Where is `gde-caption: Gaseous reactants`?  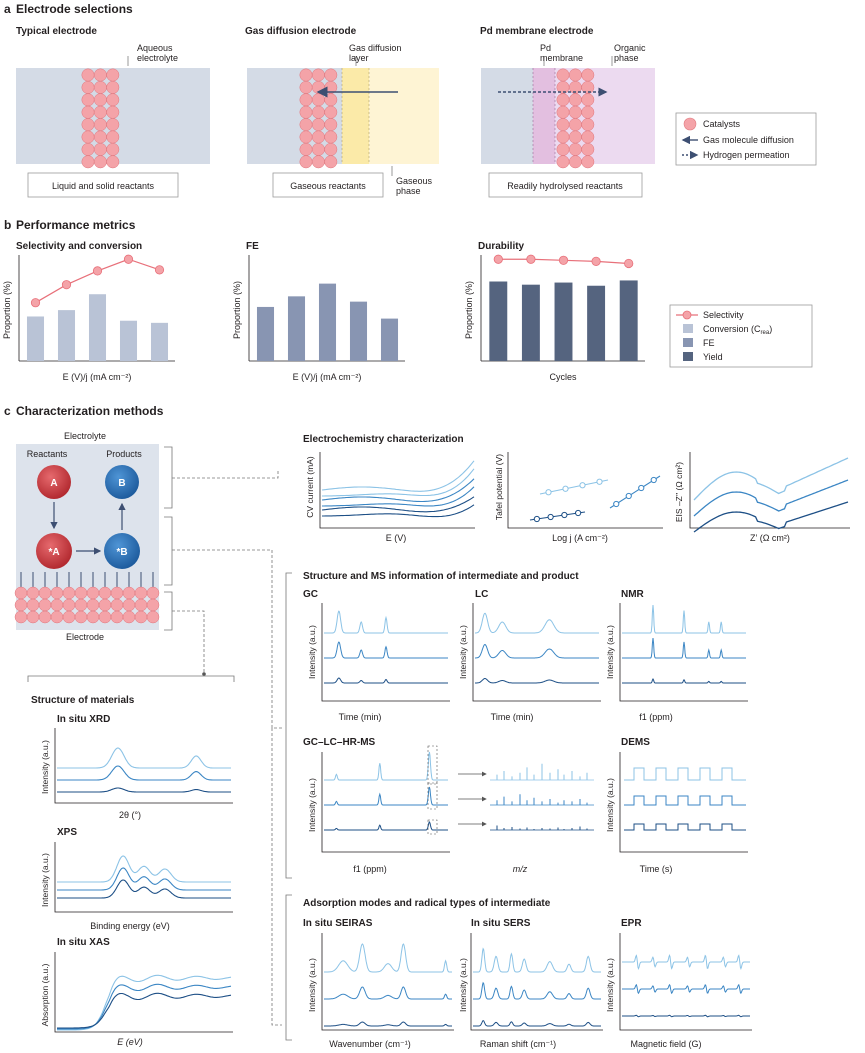 gde-caption: Gaseous reactants is located at coordinates (328, 186).